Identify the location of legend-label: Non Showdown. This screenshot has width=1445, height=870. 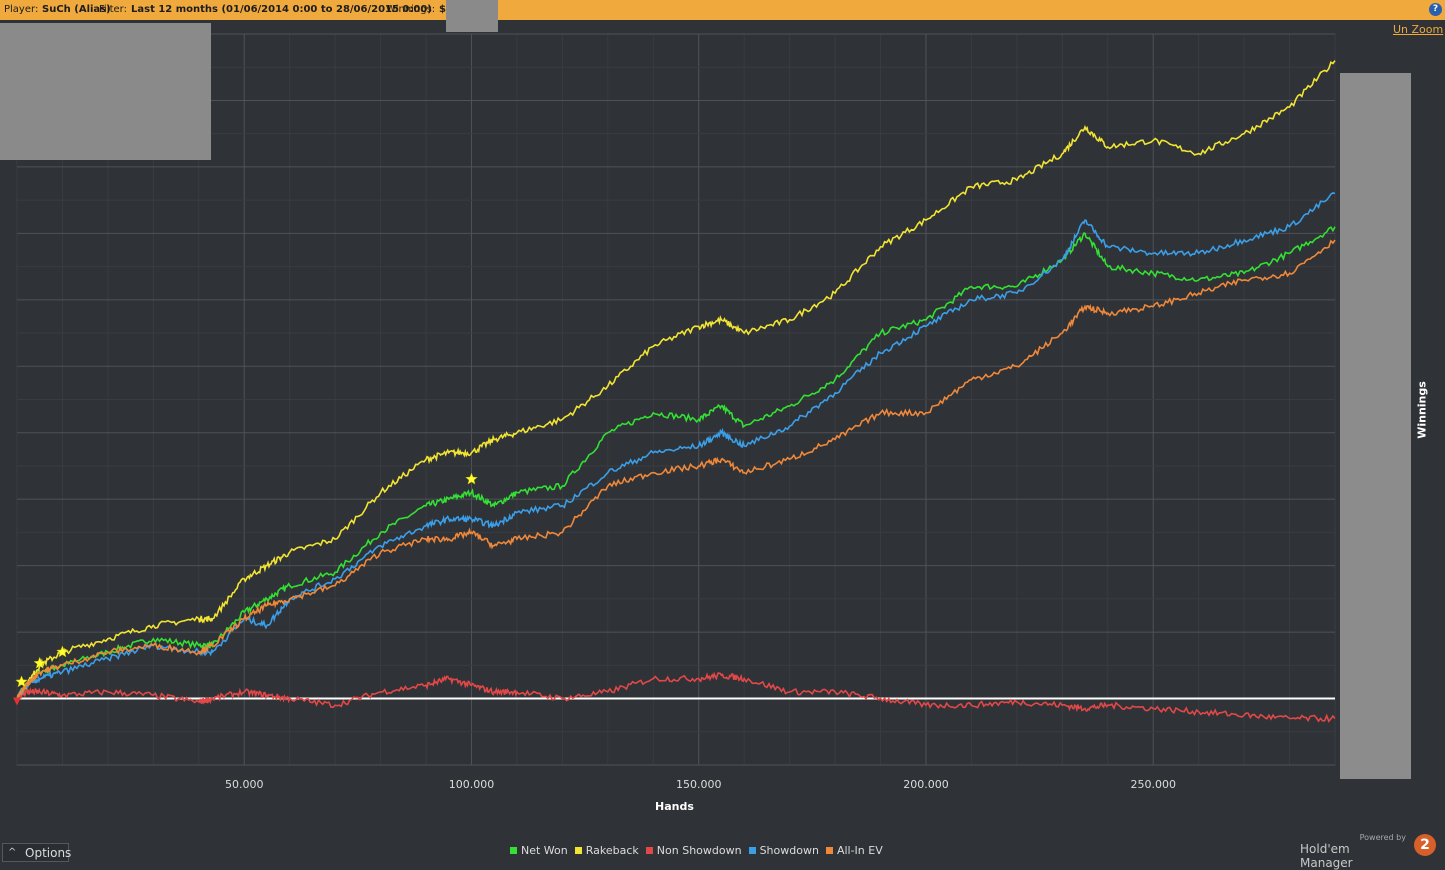
(699, 850).